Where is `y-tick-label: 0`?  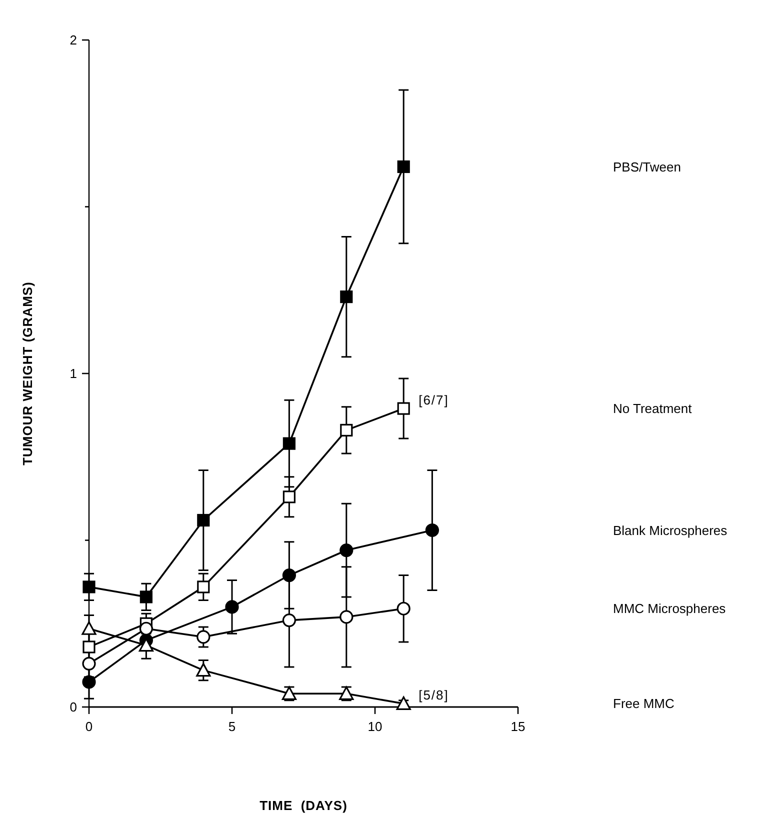
y-tick-label: 0 is located at coordinates (73, 707).